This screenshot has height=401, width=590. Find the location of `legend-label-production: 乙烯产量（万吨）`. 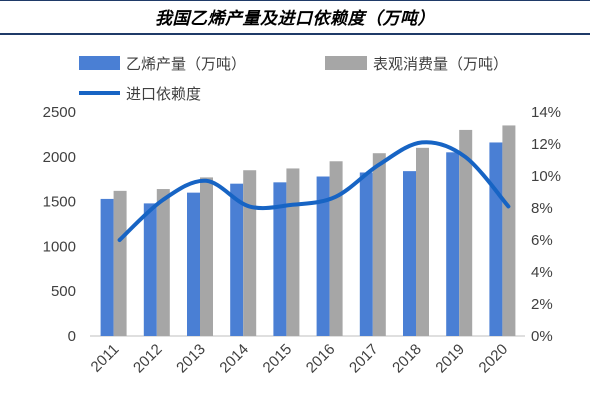

legend-label-production: 乙烯产量（万吨） is located at coordinates (186, 64).